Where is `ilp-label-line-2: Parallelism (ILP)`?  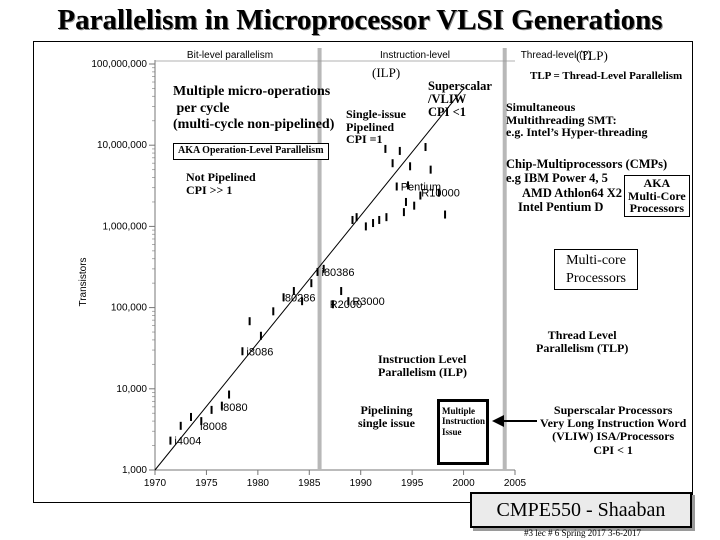
ilp-label-line-2: Parallelism (ILP) is located at coordinates (422, 371).